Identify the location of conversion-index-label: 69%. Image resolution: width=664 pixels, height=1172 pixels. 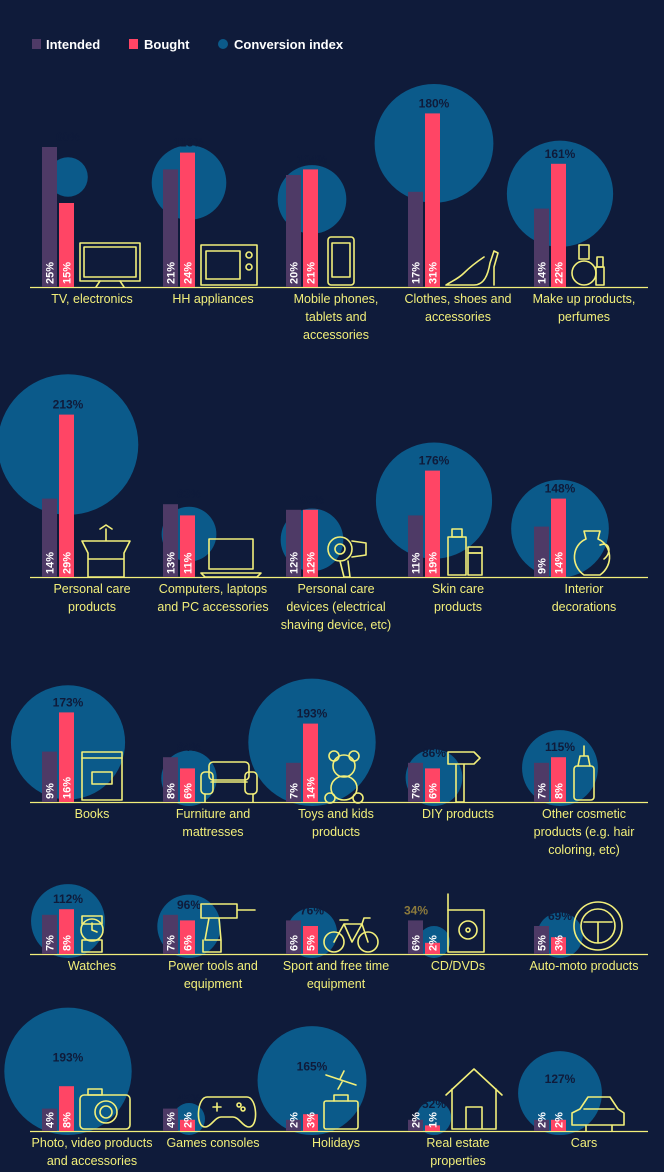
(560, 916).